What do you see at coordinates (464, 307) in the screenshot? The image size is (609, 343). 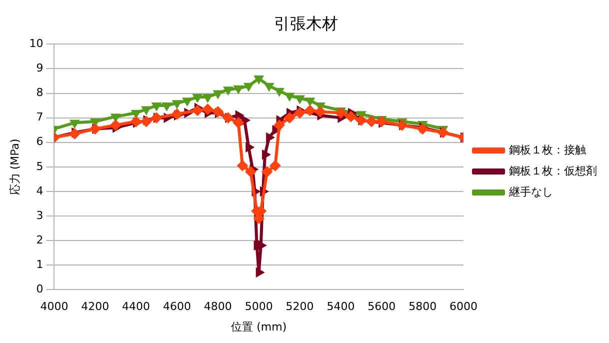 I see `x-tick-label: 6000` at bounding box center [464, 307].